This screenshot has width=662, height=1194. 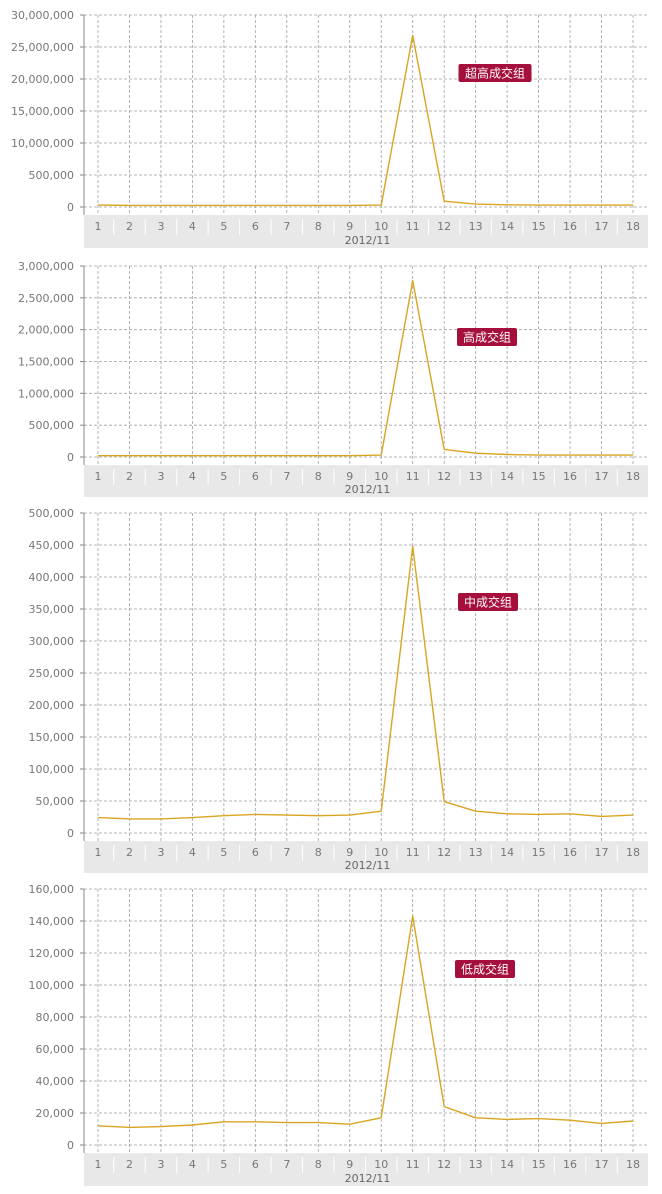 What do you see at coordinates (52, 577) in the screenshot?
I see `y-tick-label: 400,000` at bounding box center [52, 577].